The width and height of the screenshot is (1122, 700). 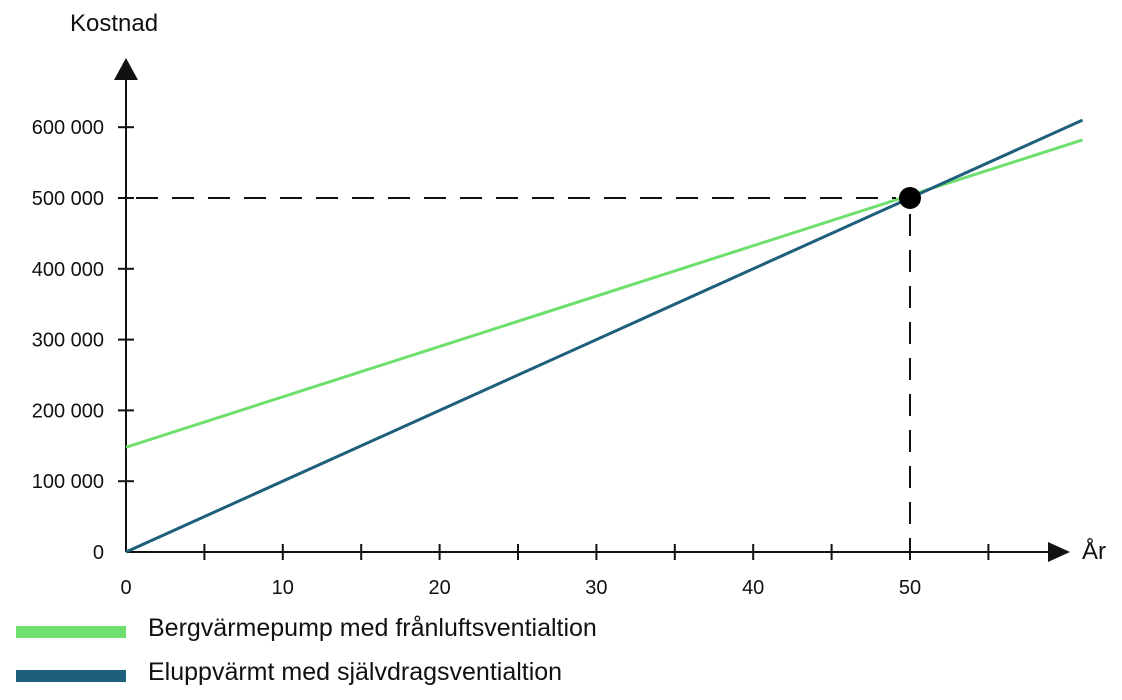 I want to click on x-tick-label: 10, so click(x=283, y=588).